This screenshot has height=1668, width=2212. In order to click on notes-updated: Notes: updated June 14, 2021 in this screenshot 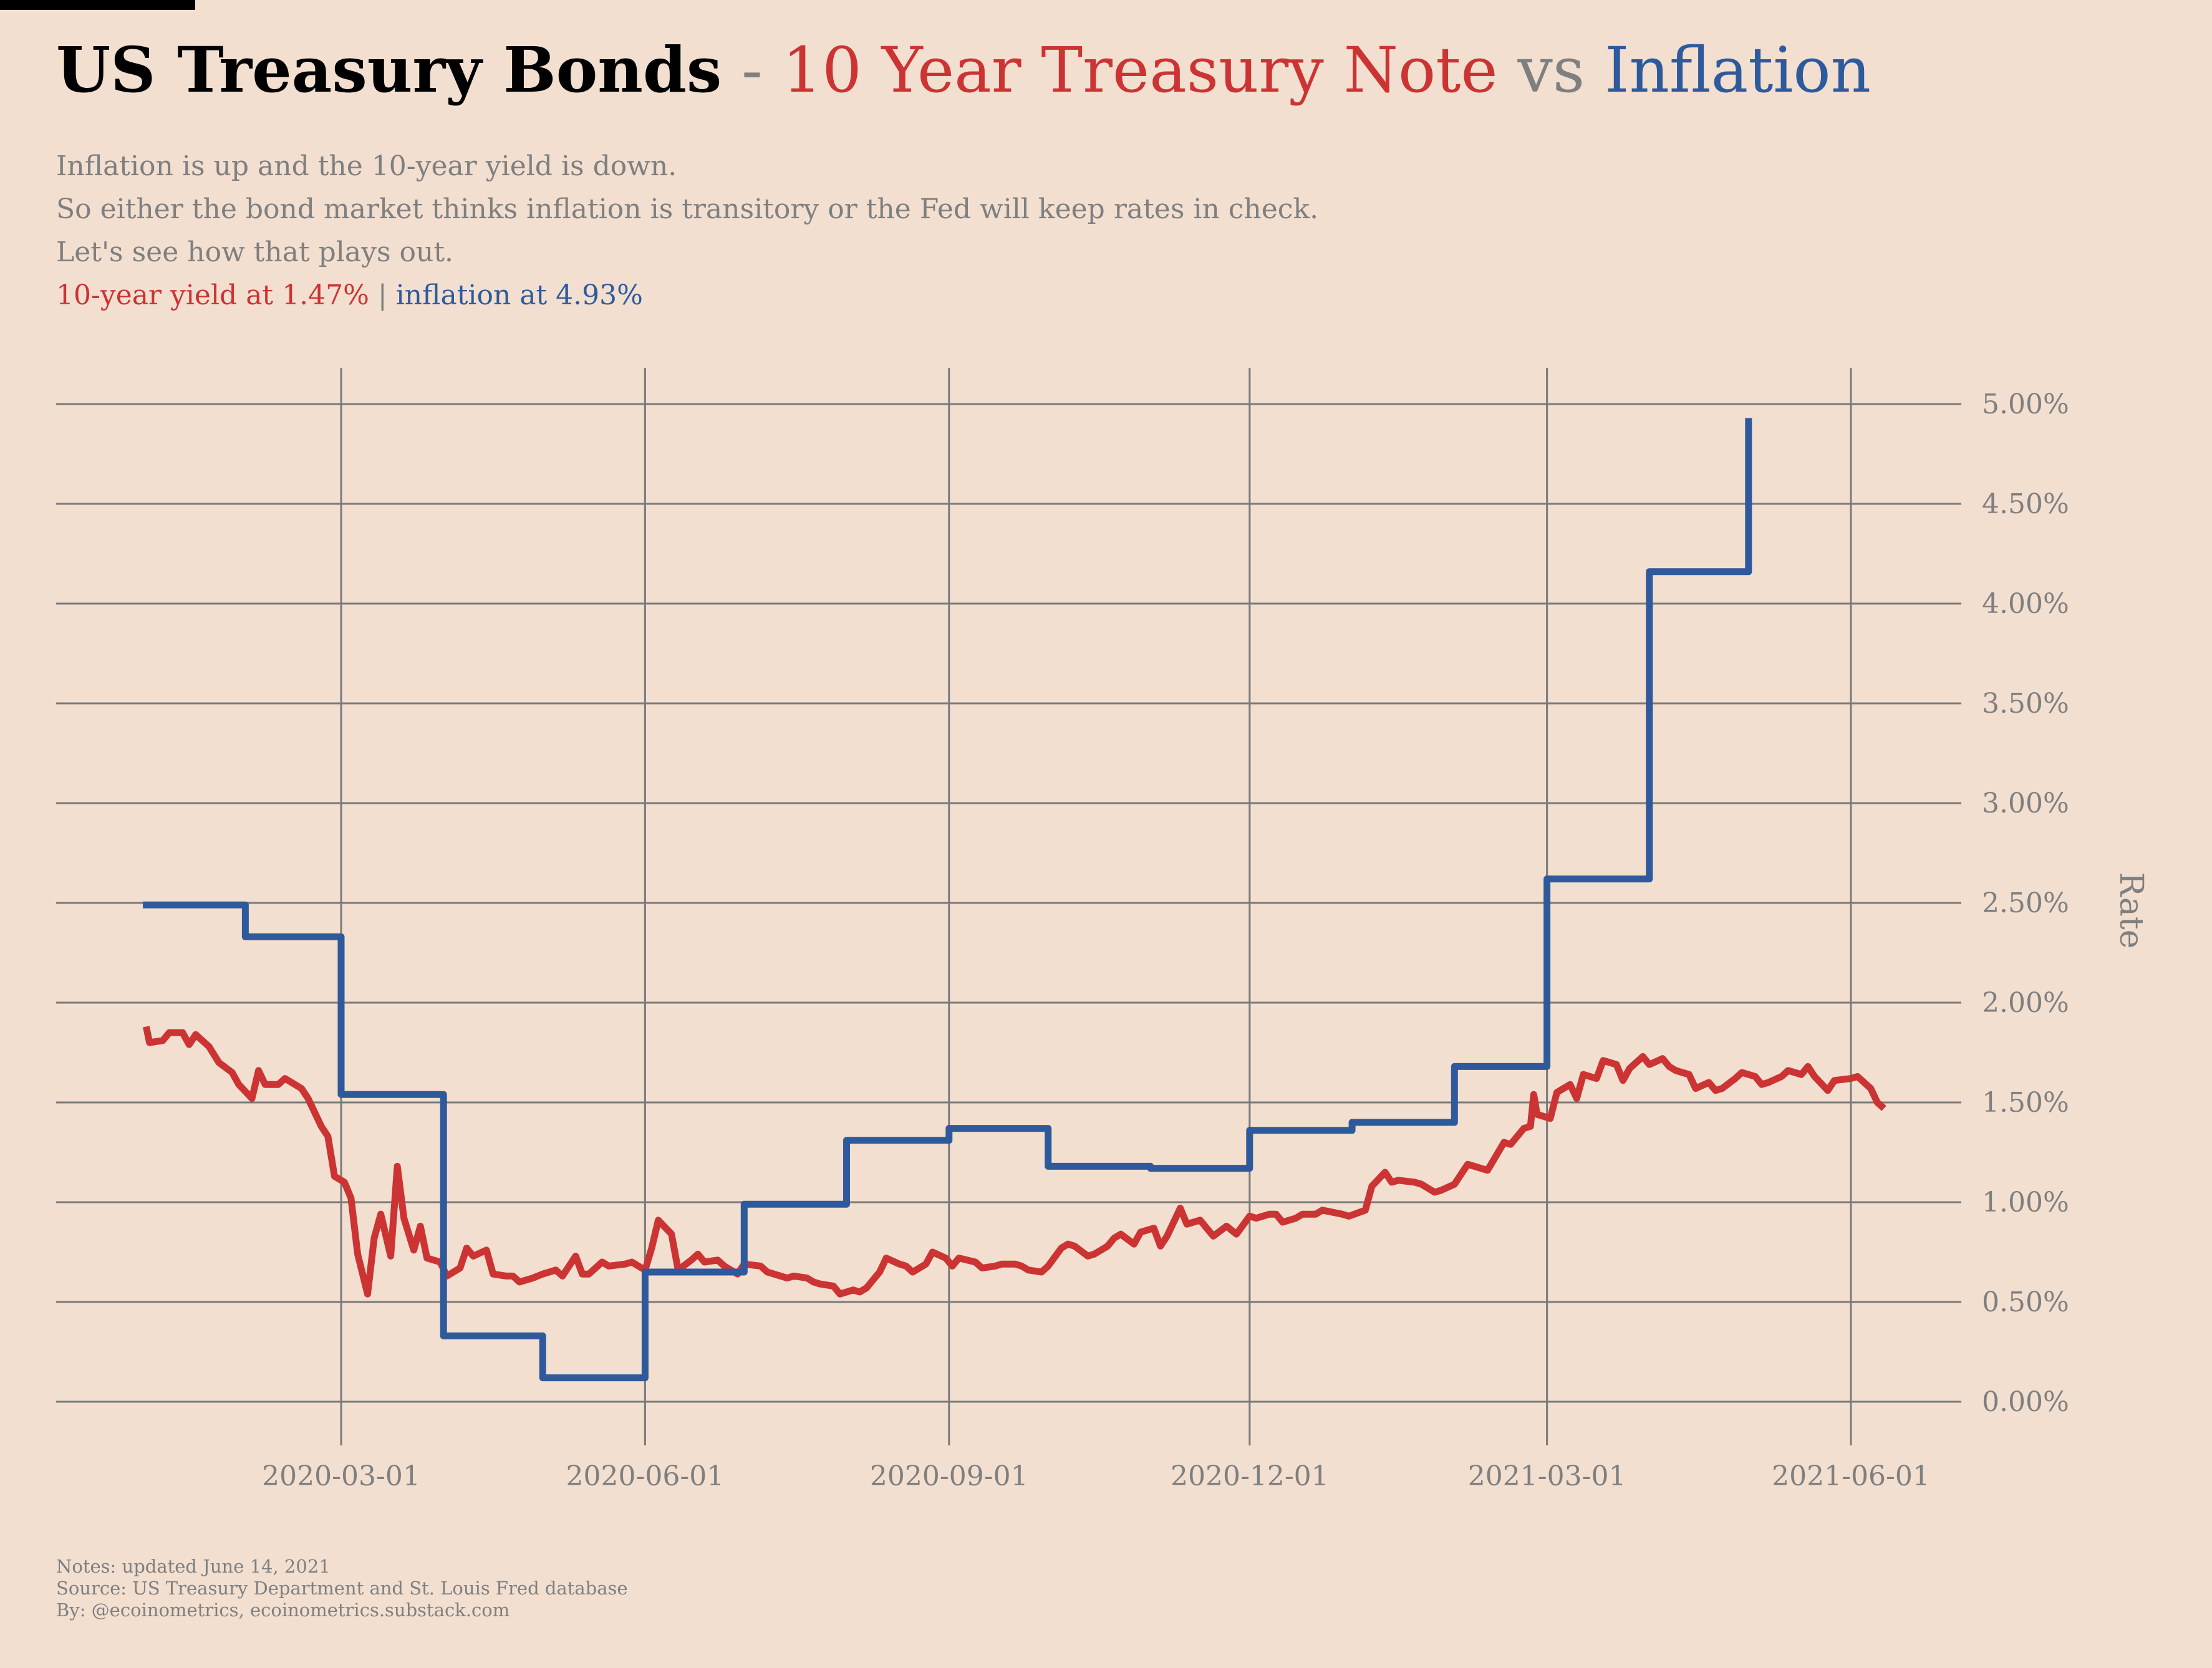, I will do `click(193, 1567)`.